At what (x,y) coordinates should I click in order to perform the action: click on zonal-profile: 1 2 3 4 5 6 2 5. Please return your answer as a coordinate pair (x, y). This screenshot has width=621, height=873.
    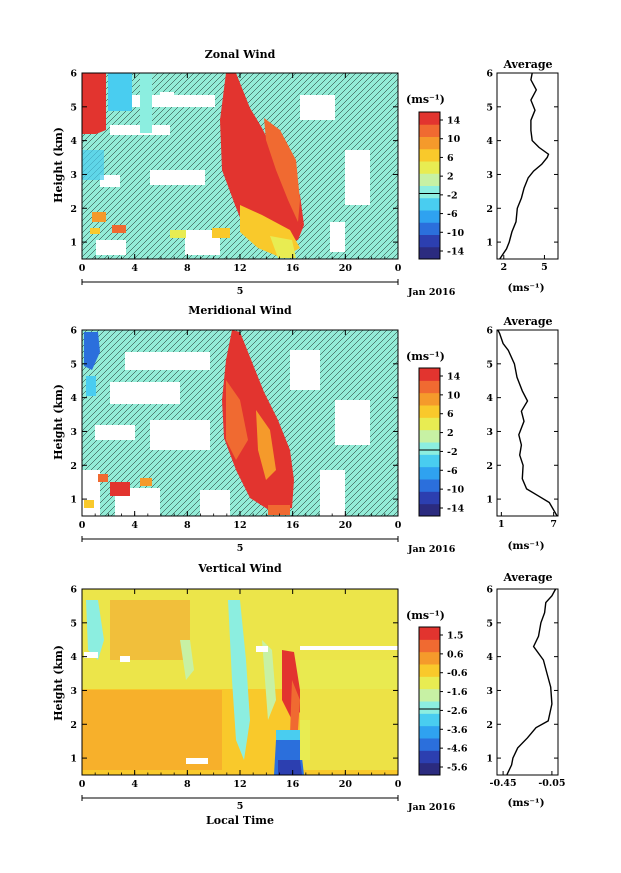
    Looking at the image, I should click on (522, 171).